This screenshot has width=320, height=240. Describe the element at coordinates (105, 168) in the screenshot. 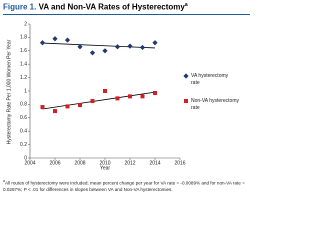

I see `x-axis-label: Year` at that location.